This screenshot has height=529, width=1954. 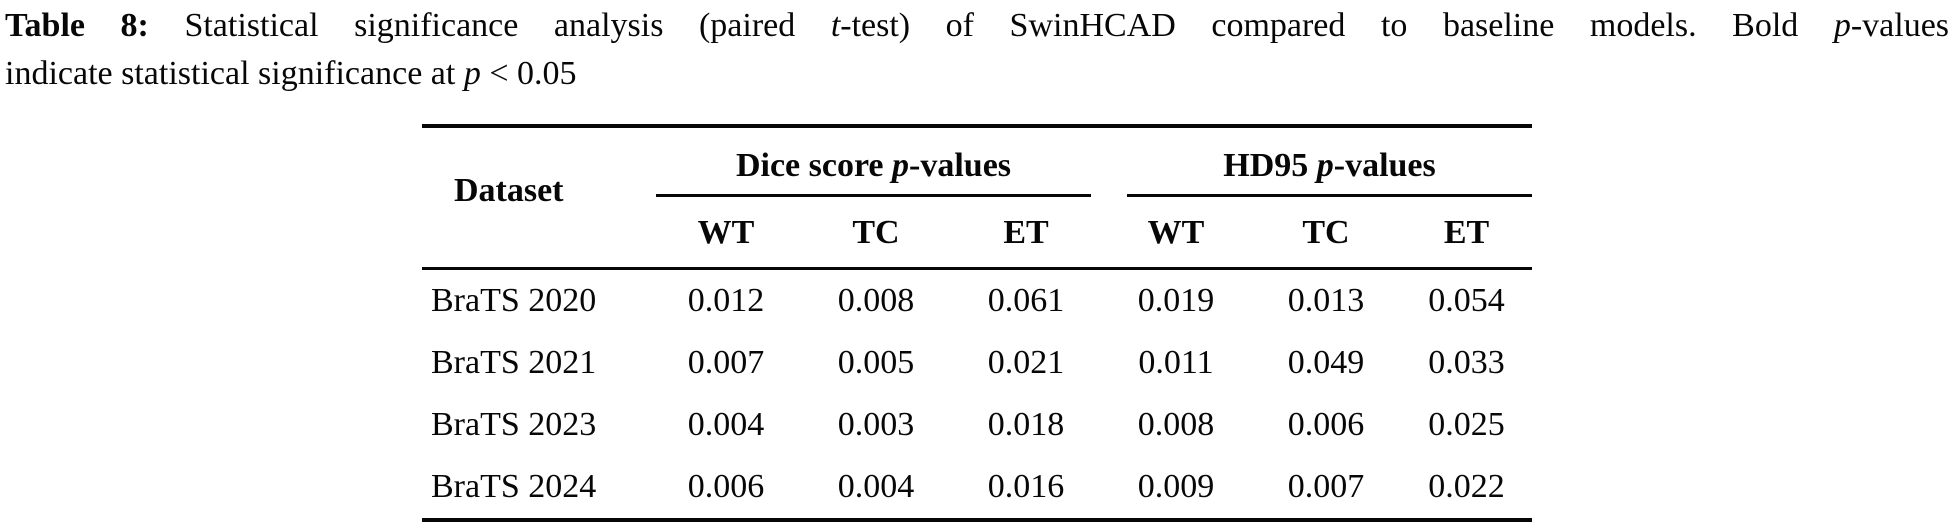 What do you see at coordinates (1026, 300) in the screenshot?
I see `cell-value: 0.061` at bounding box center [1026, 300].